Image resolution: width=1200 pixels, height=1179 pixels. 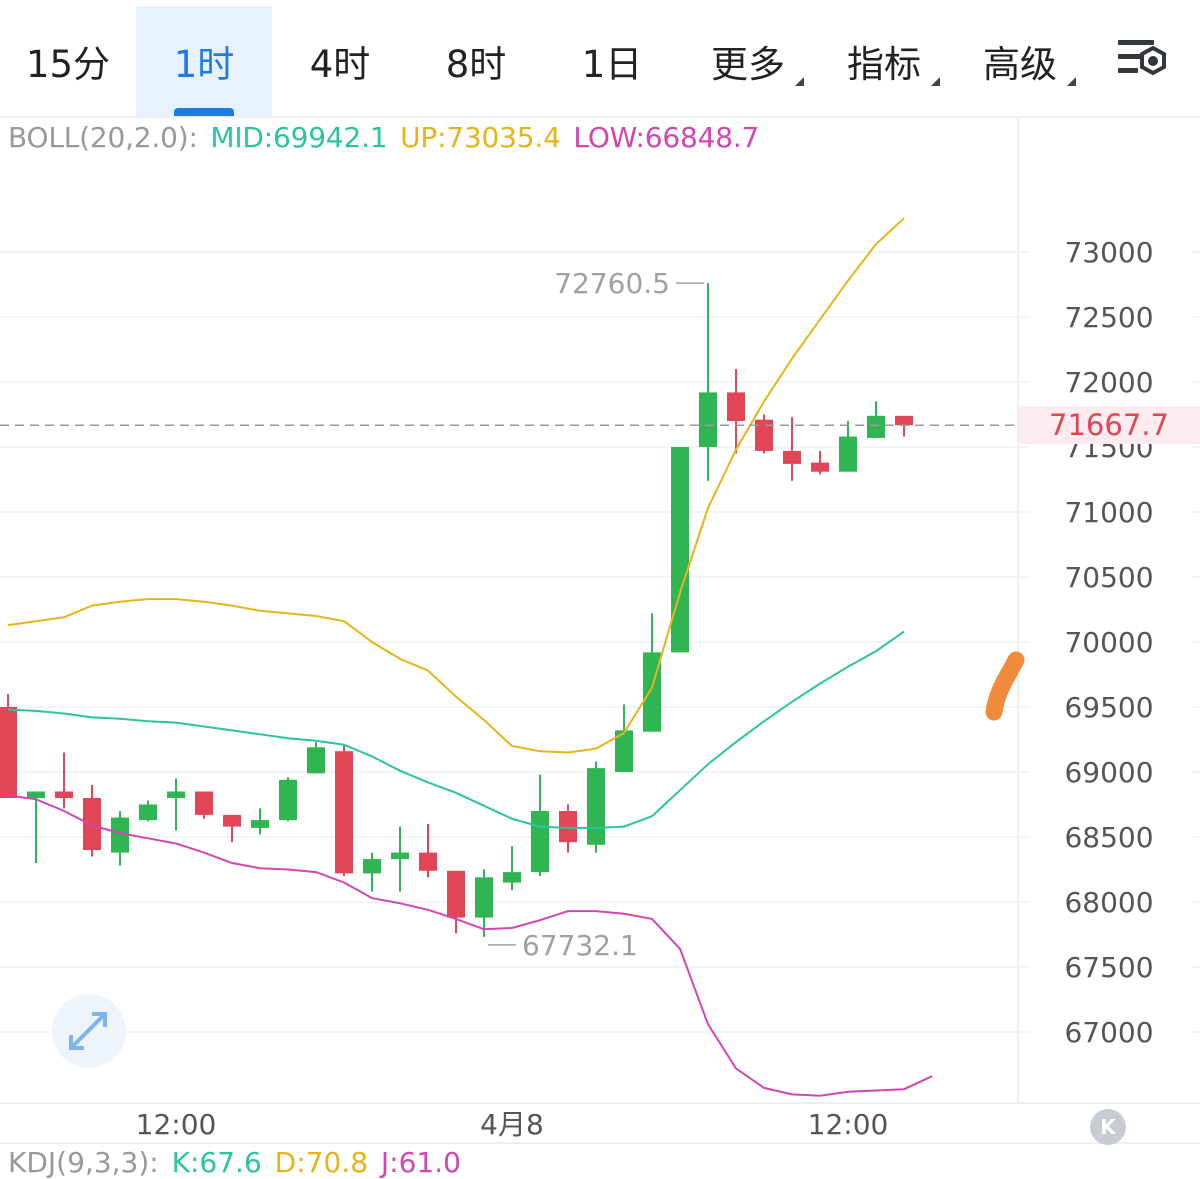 I want to click on tab-1: 15分, so click(x=68, y=61).